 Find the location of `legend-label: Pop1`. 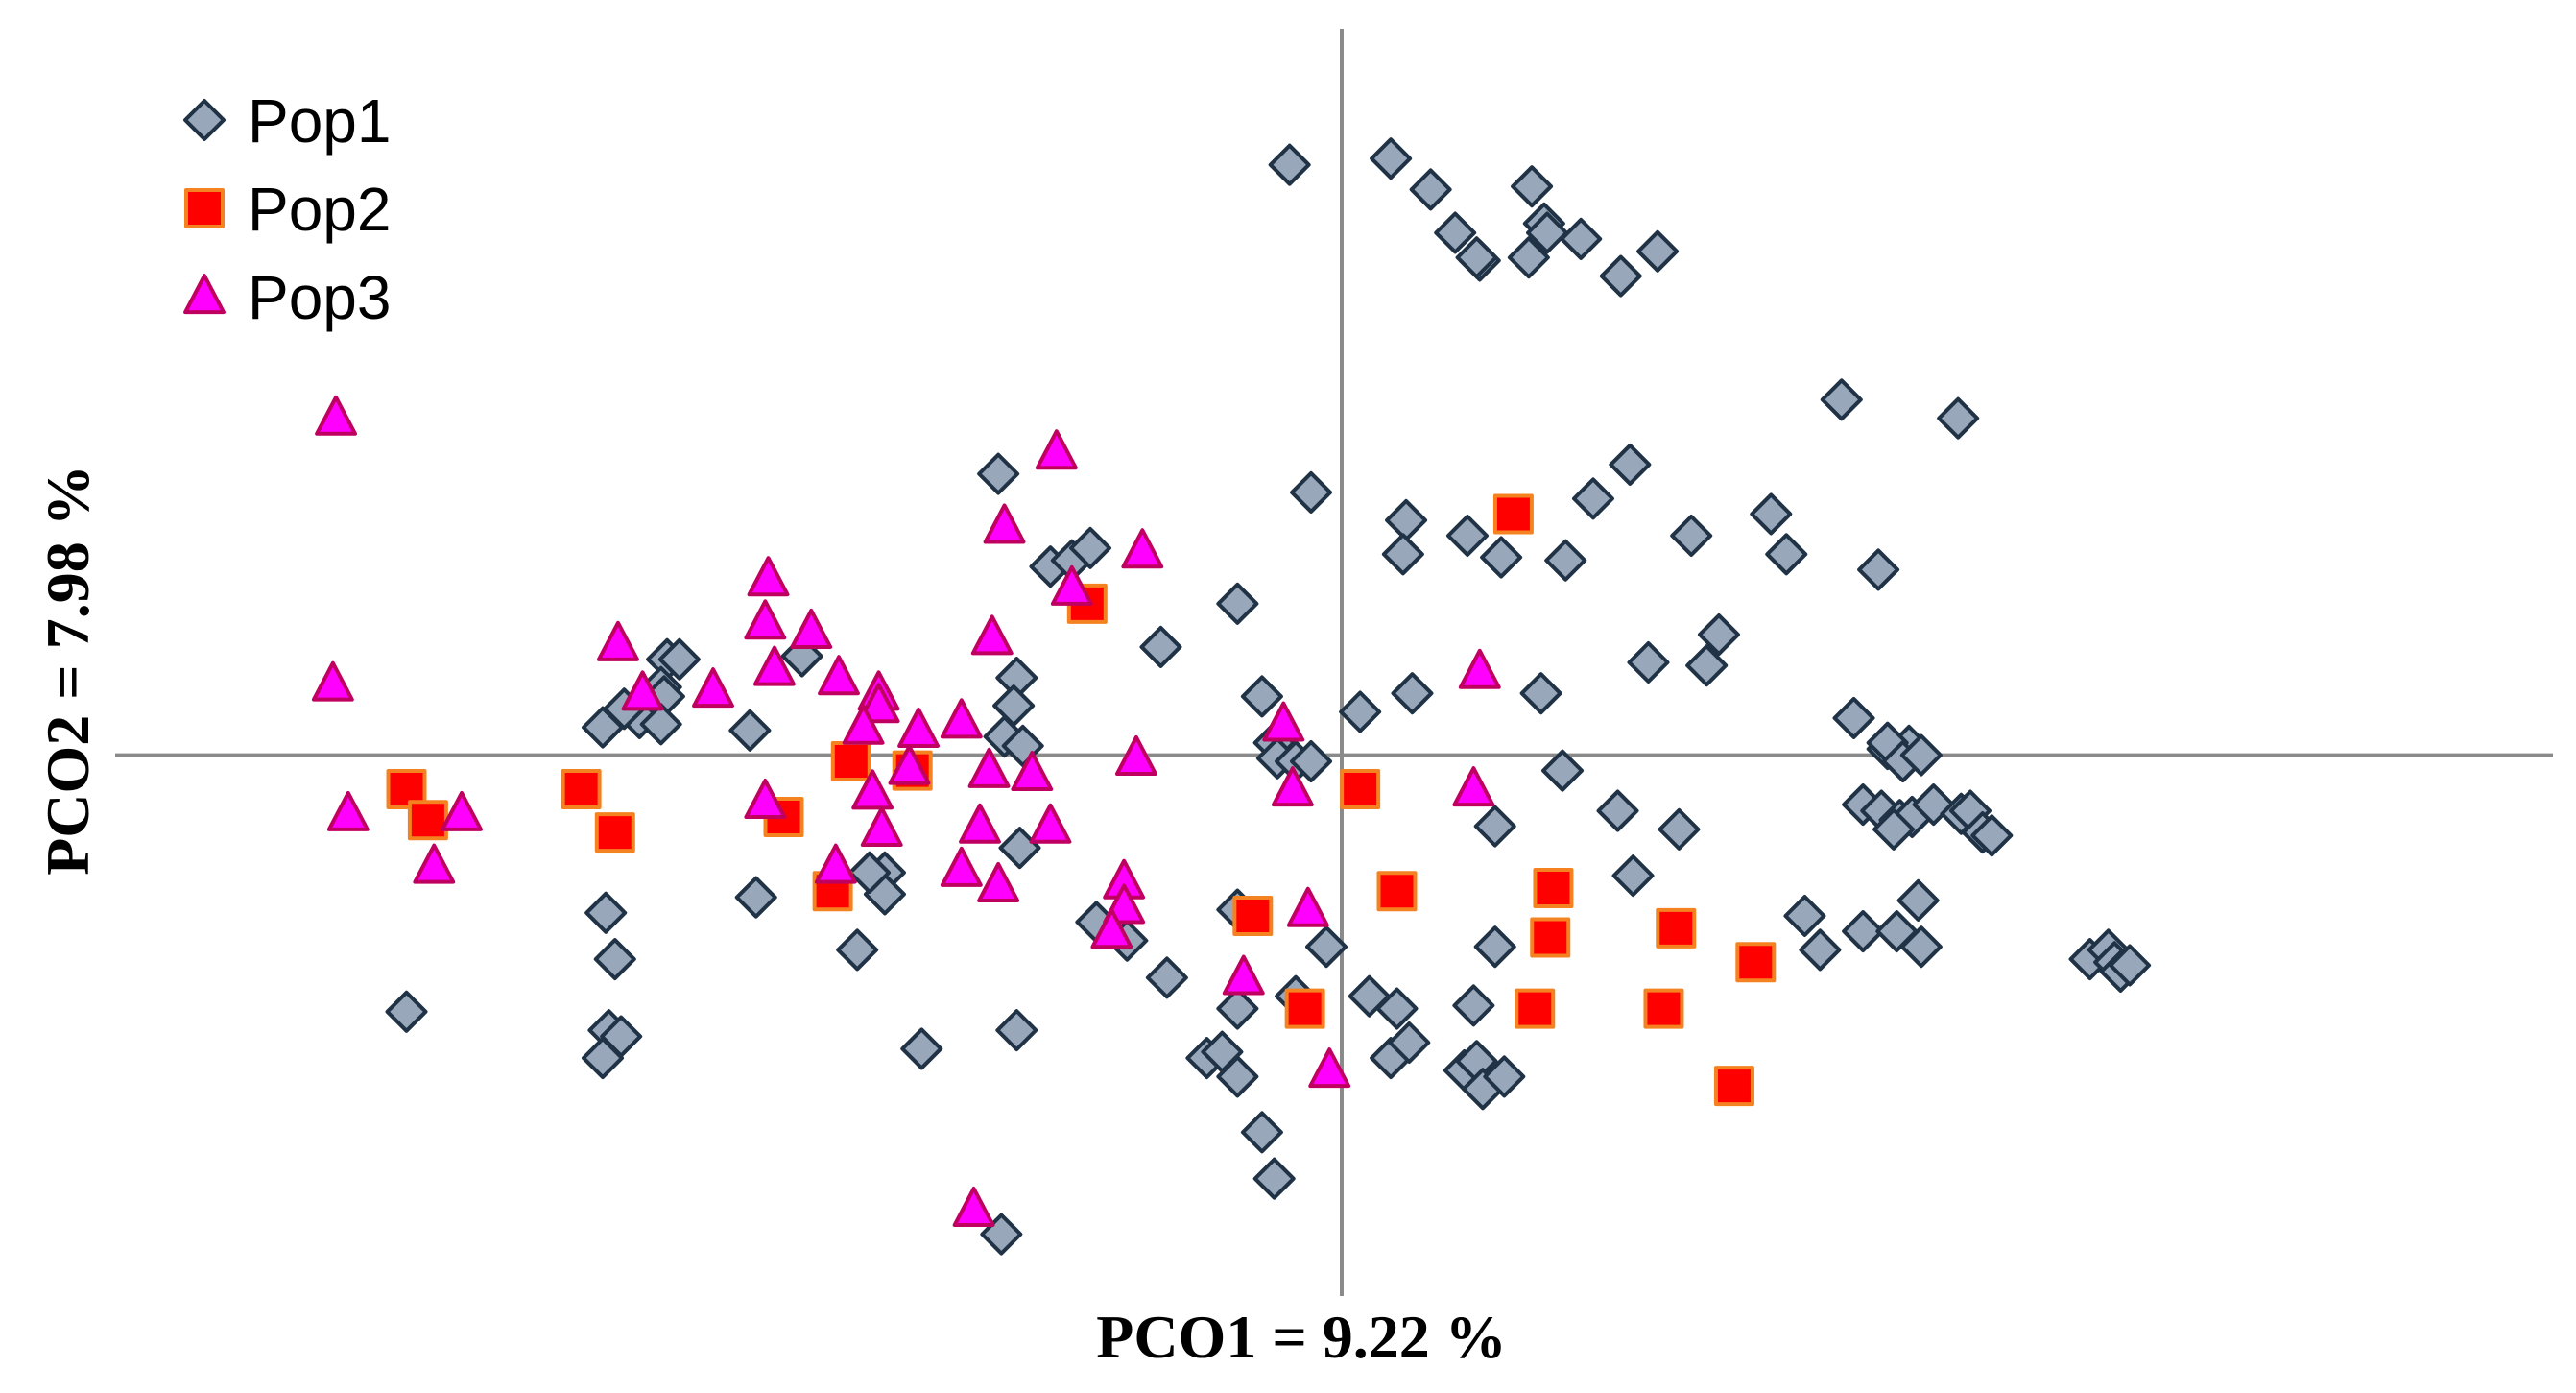

legend-label: Pop1 is located at coordinates (319, 121).